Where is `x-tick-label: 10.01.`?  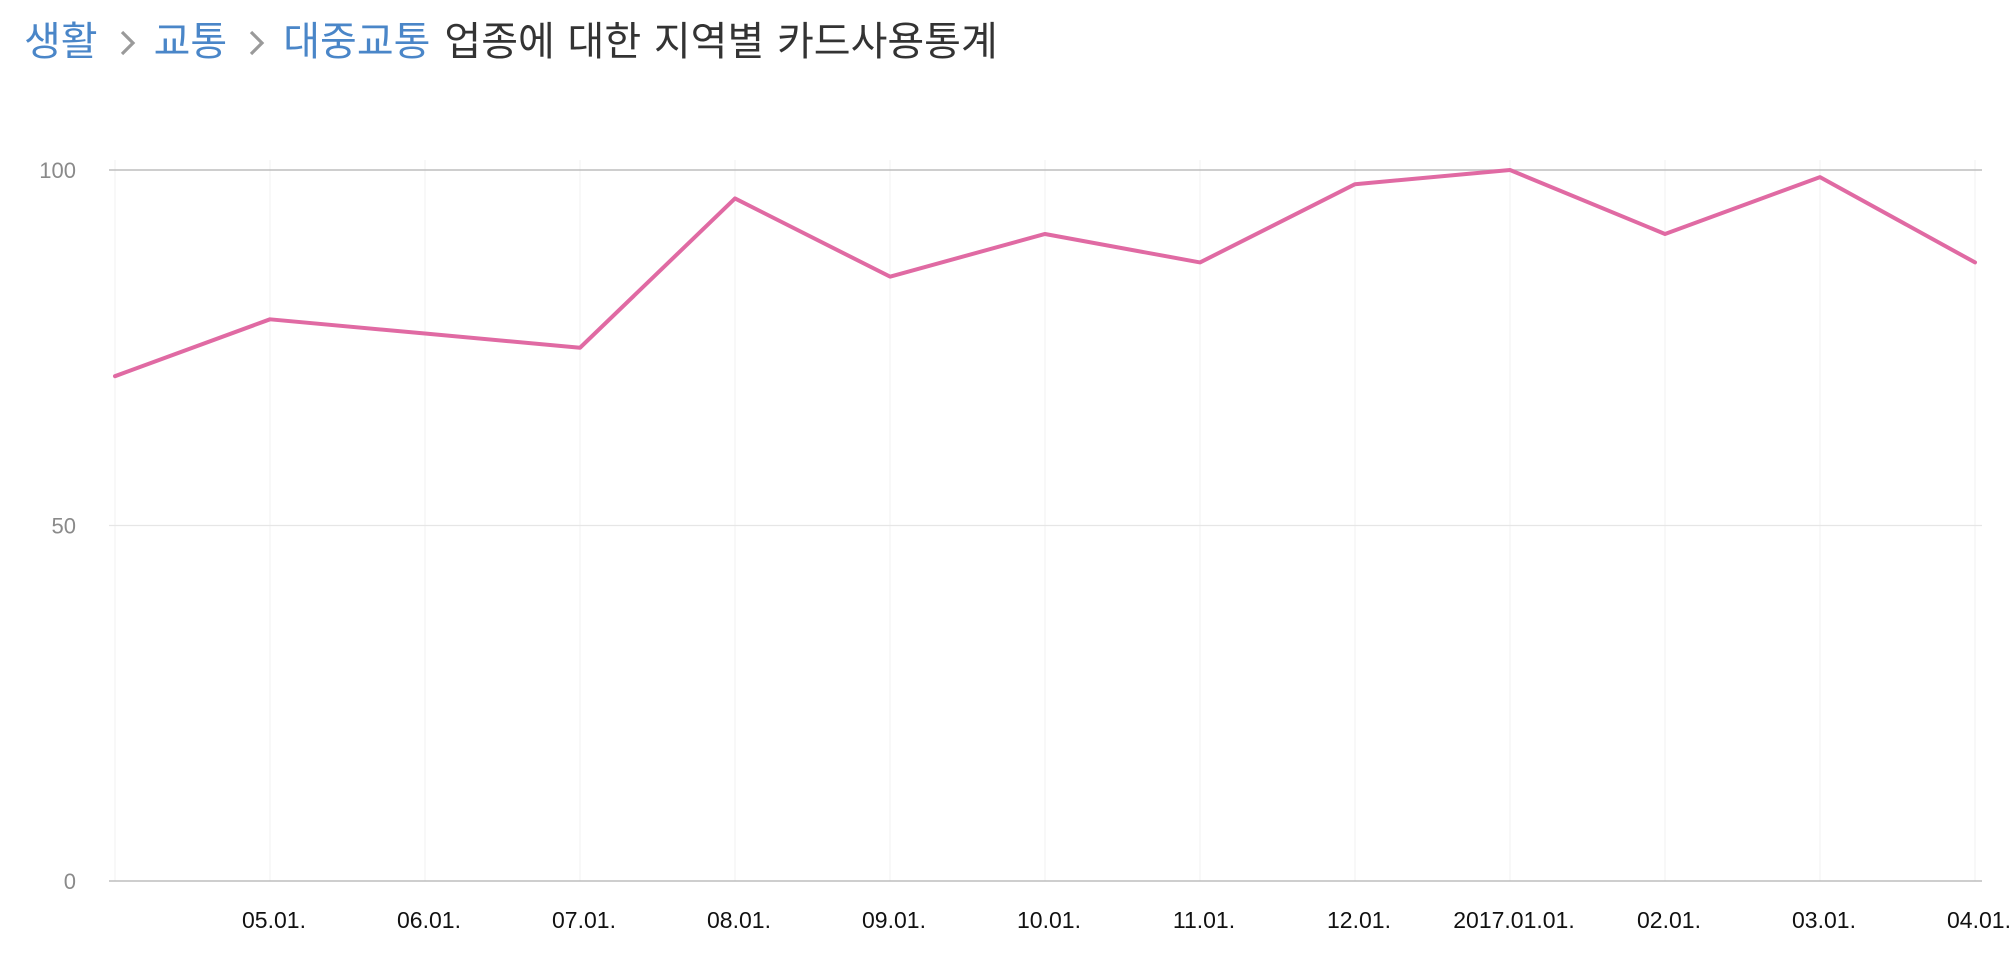 x-tick-label: 10.01. is located at coordinates (1049, 920).